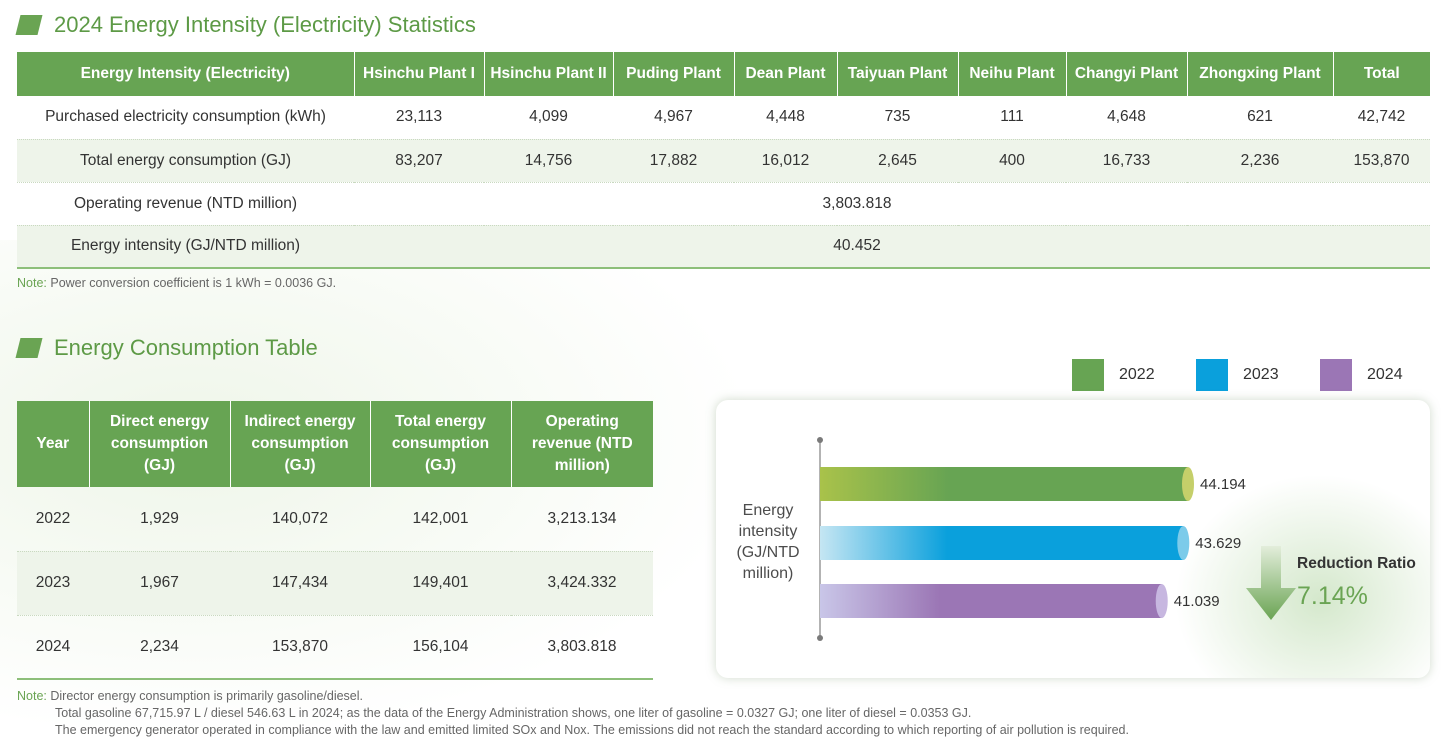 The height and width of the screenshot is (751, 1449). I want to click on revenue-value: 3,803.818, so click(892, 204).